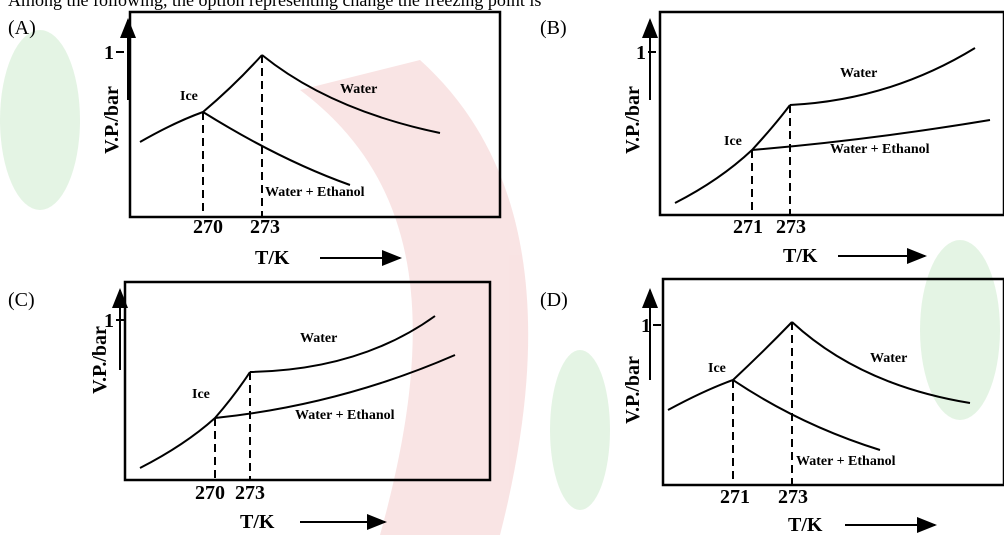 This screenshot has width=1004, height=535. What do you see at coordinates (553, 28) in the screenshot?
I see `option-label: (B)` at bounding box center [553, 28].